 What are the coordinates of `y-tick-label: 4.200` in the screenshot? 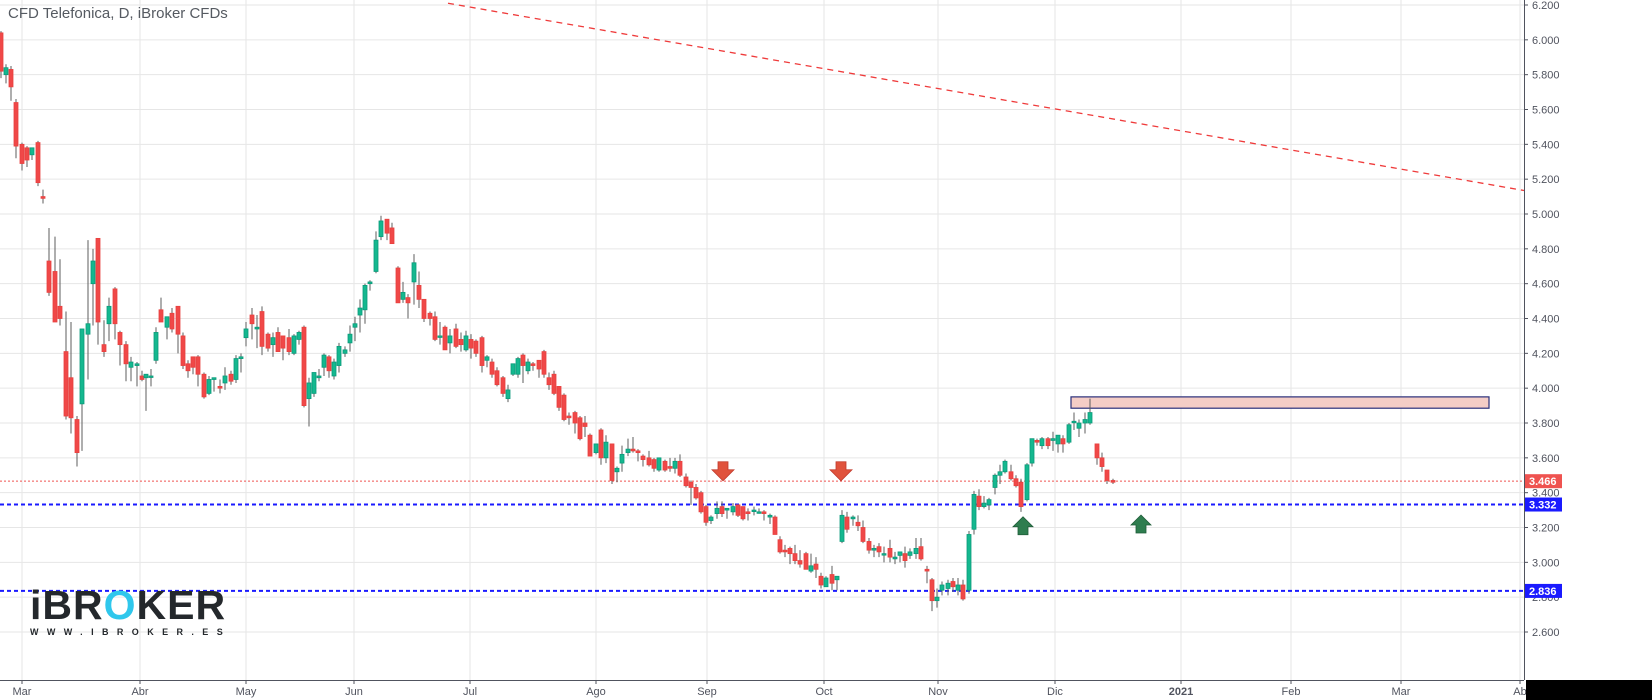 It's located at (1546, 354).